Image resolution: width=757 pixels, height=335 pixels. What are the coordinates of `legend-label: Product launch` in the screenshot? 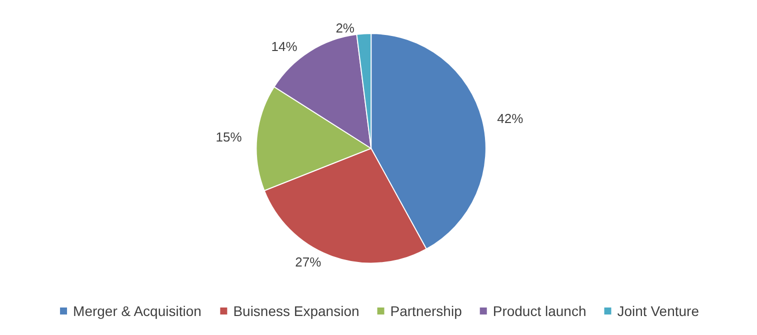 It's located at (539, 311).